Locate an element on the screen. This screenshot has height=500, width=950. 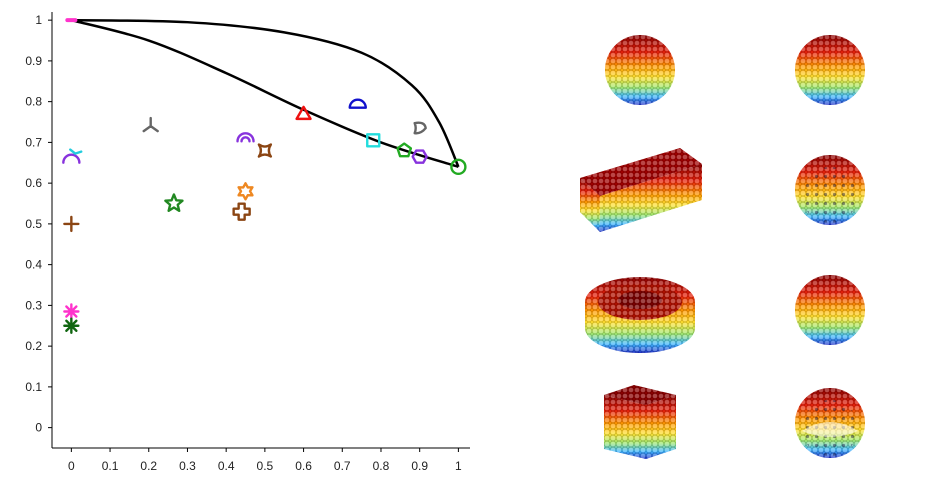
x-tick-label: 0.4 is located at coordinates (226, 466).